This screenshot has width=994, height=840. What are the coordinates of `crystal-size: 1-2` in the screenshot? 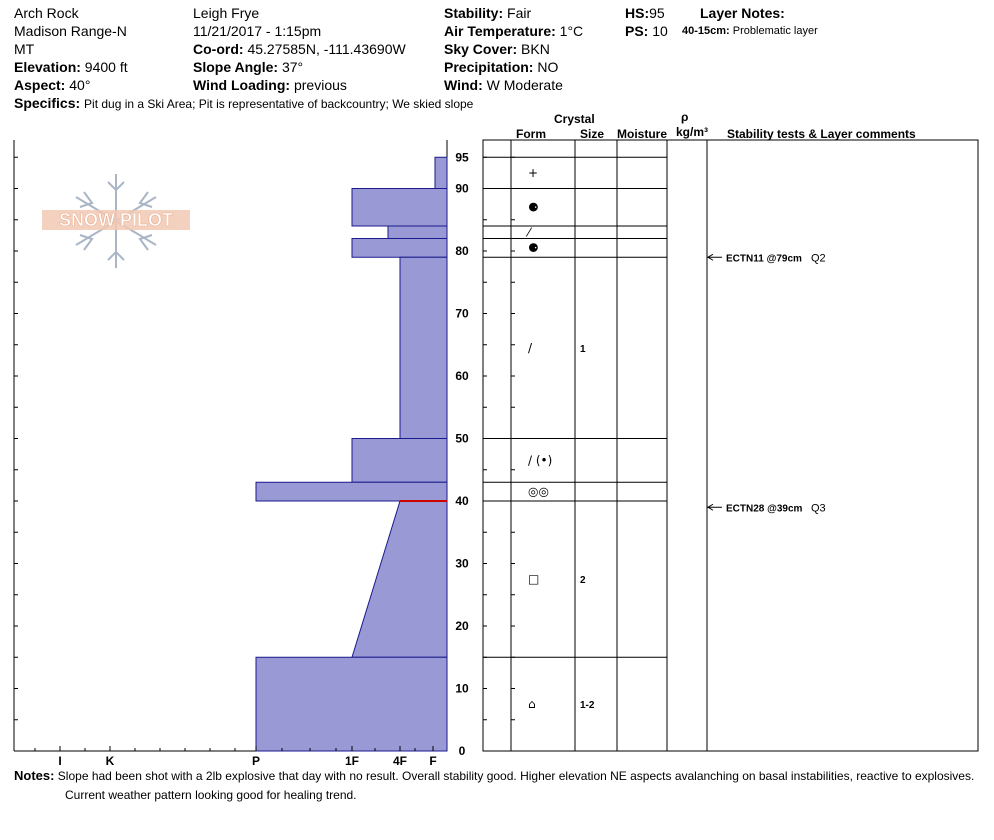 It's located at (587, 705).